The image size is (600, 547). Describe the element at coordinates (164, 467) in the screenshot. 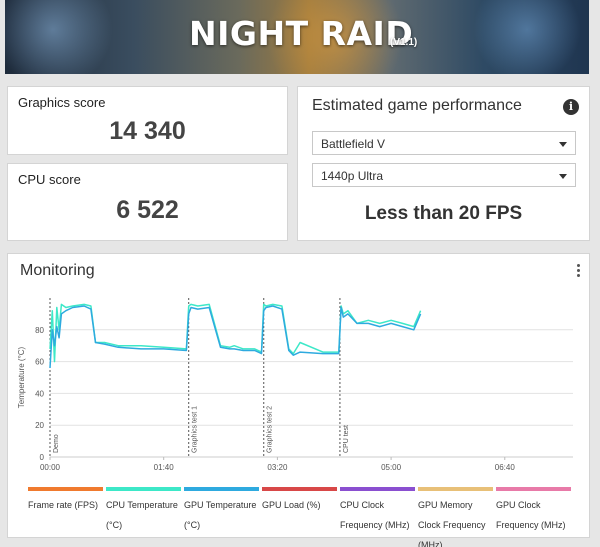

I see `x-tick-label: 01:40` at that location.